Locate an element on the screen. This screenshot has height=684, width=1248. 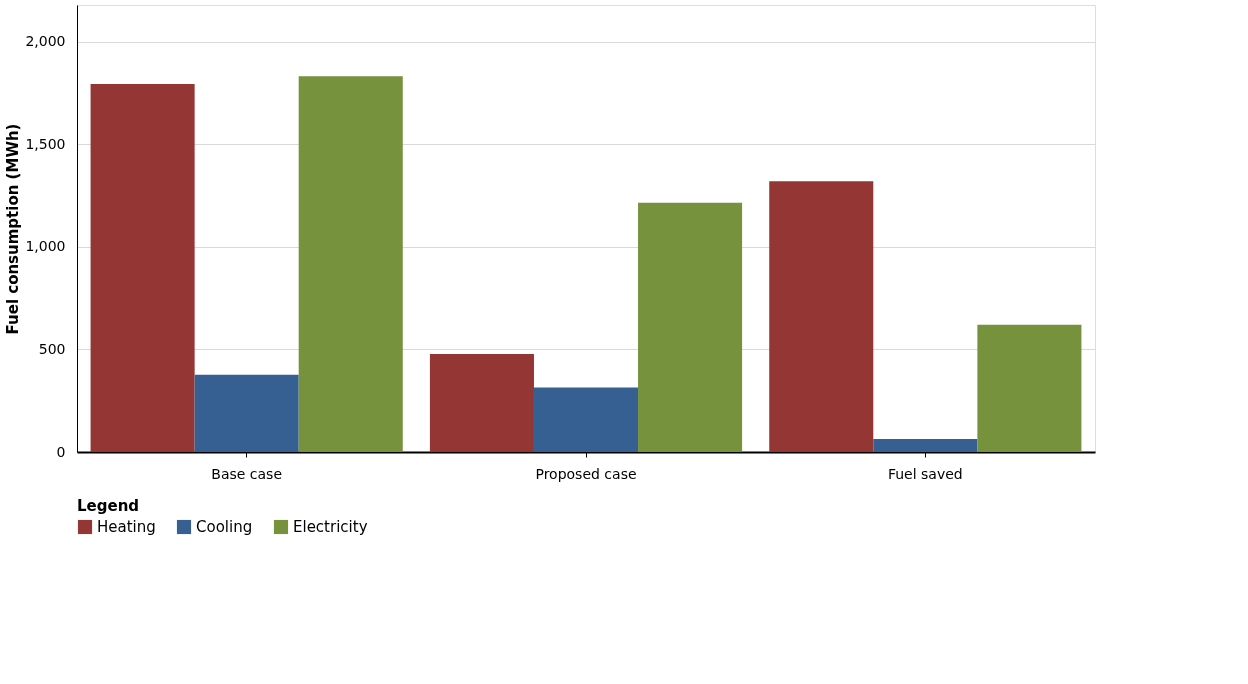
legend-label: Electricity is located at coordinates (330, 527).